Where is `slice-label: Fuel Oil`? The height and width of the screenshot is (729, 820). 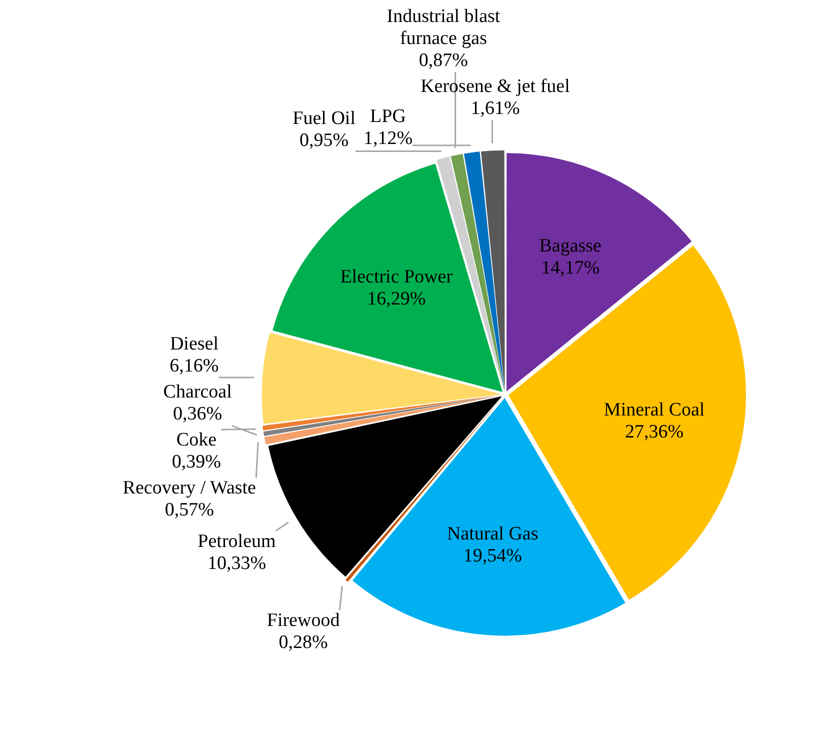 slice-label: Fuel Oil is located at coordinates (324, 118).